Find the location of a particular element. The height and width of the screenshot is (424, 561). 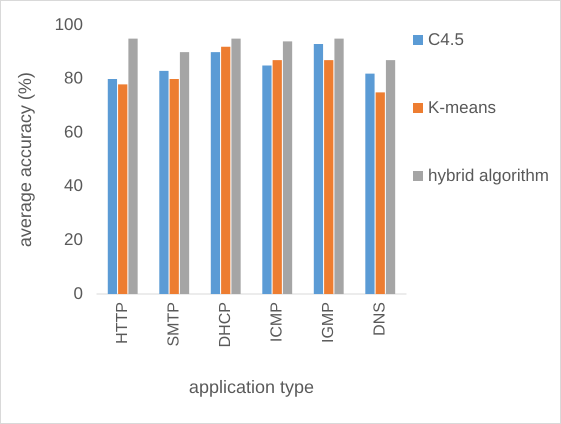

y-tick-label: 80 is located at coordinates (73, 78).